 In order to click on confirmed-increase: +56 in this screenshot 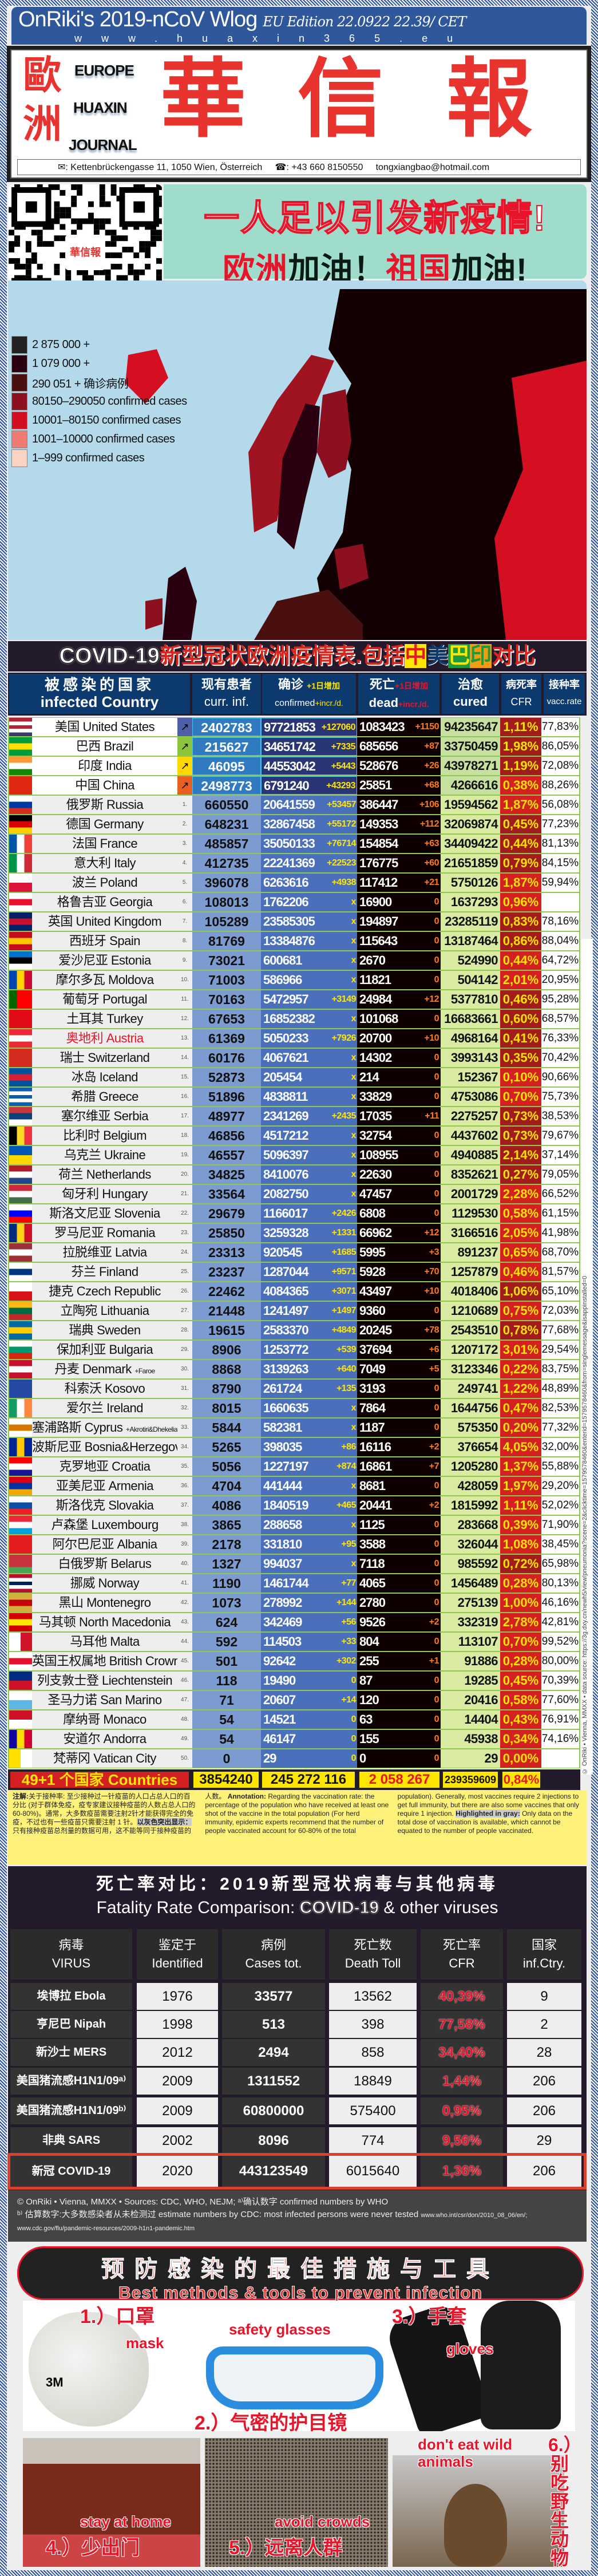, I will do `click(348, 1622)`.